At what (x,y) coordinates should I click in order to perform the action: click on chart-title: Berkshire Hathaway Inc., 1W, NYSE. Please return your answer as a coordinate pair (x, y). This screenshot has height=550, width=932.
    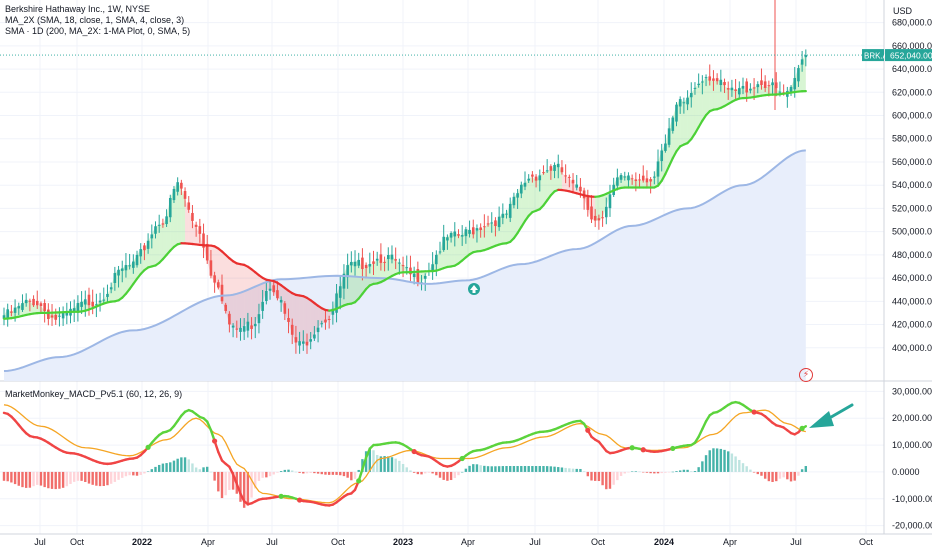
    Looking at the image, I should click on (78, 9).